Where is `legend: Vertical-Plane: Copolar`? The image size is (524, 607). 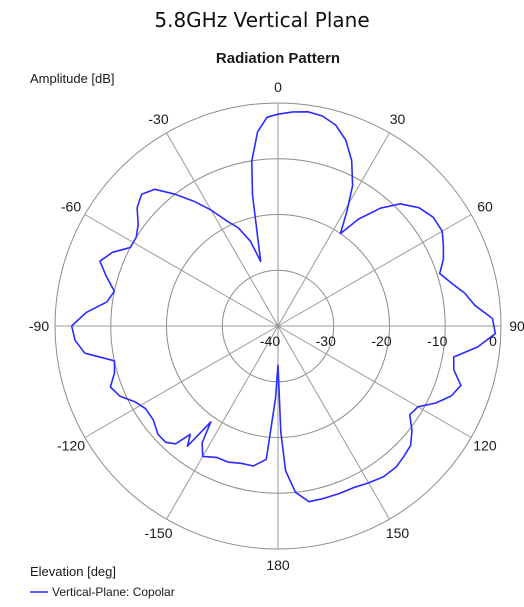 legend: Vertical-Plane: Copolar is located at coordinates (102, 592).